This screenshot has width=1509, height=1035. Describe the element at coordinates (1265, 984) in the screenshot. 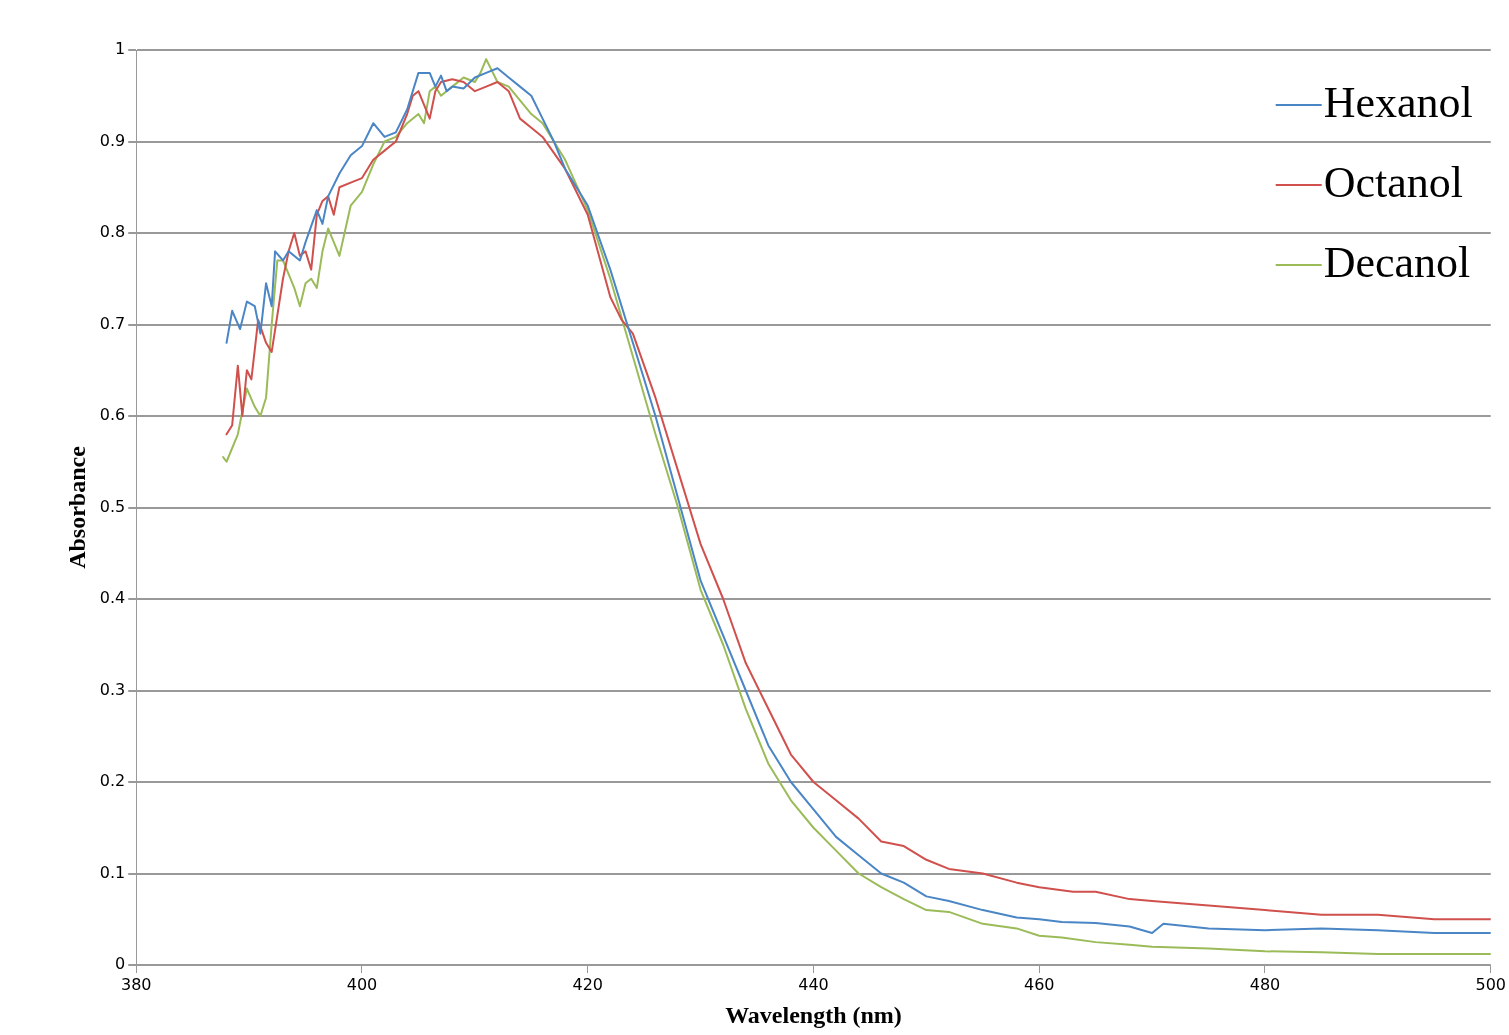

I see `x-tick-label: 480` at that location.